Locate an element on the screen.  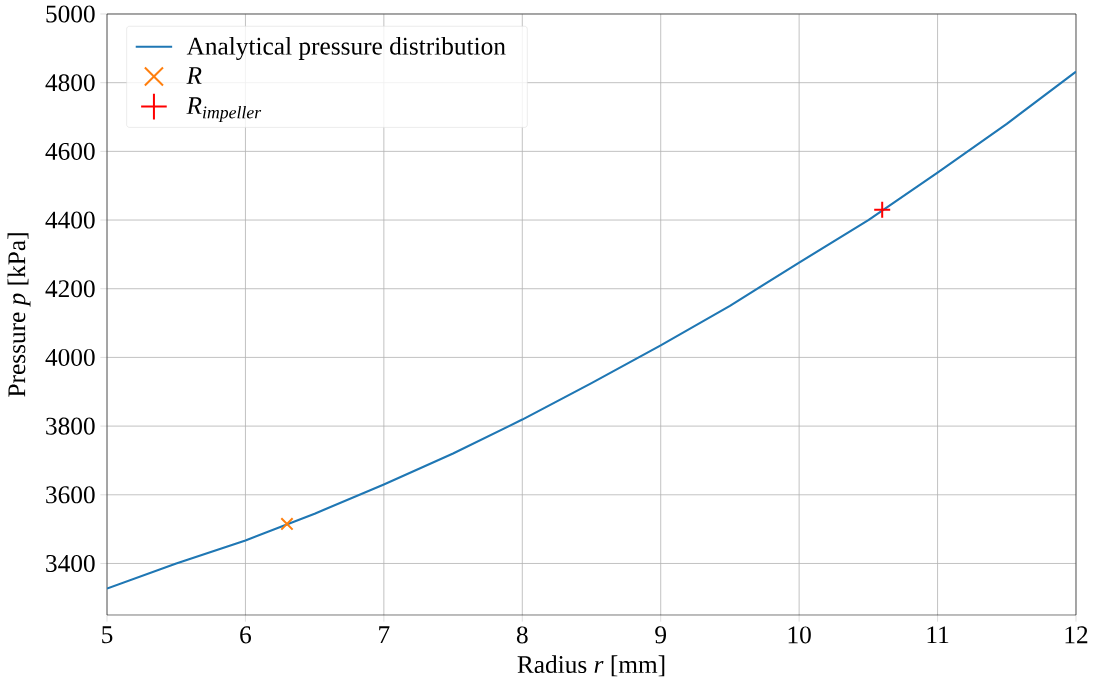
y-tick-label: 4600 is located at coordinates (70, 151).